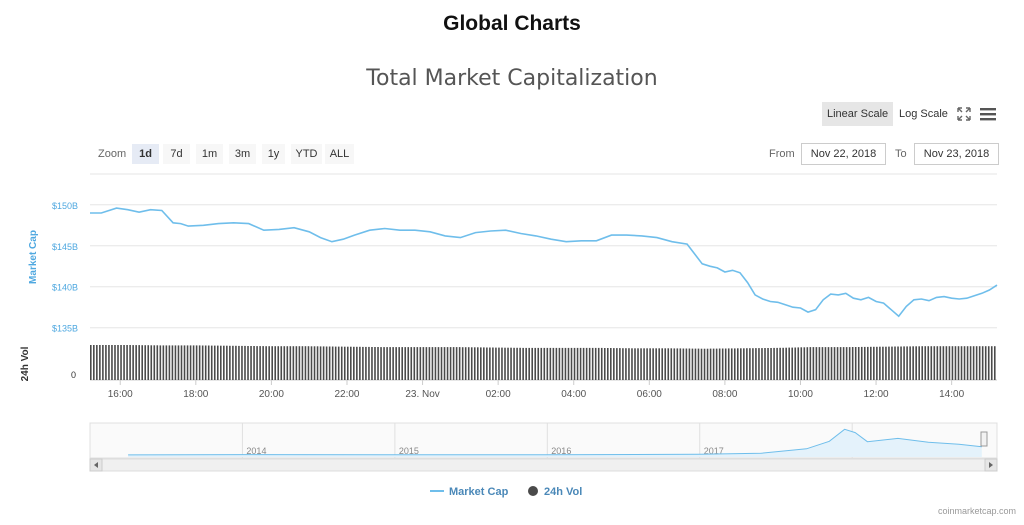 This screenshot has width=1024, height=525. Describe the element at coordinates (991, 465) in the screenshot. I see `scroll-right-icon` at that location.